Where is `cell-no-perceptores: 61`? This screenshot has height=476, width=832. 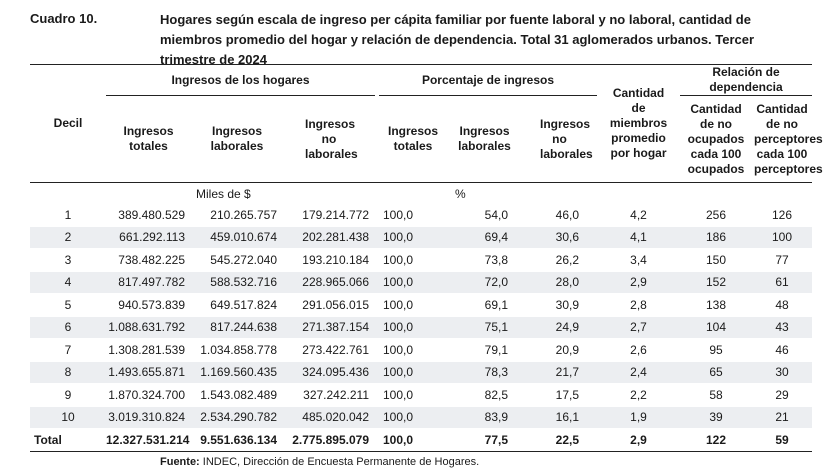 cell-no-perceptores: 61 is located at coordinates (782, 282).